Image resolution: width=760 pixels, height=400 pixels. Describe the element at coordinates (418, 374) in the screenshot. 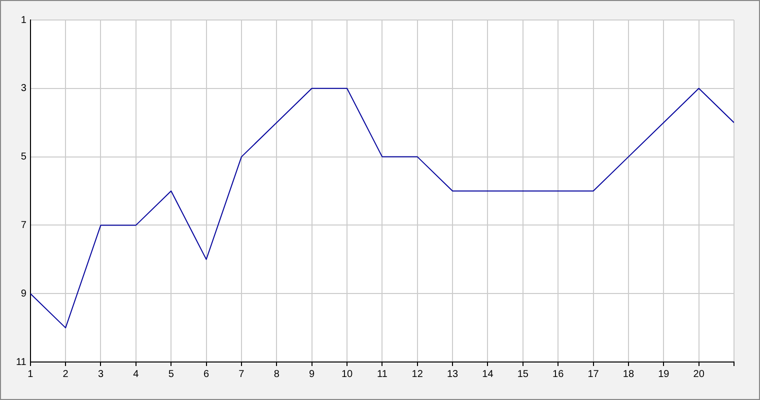

I see `x-tick-label: 12` at that location.